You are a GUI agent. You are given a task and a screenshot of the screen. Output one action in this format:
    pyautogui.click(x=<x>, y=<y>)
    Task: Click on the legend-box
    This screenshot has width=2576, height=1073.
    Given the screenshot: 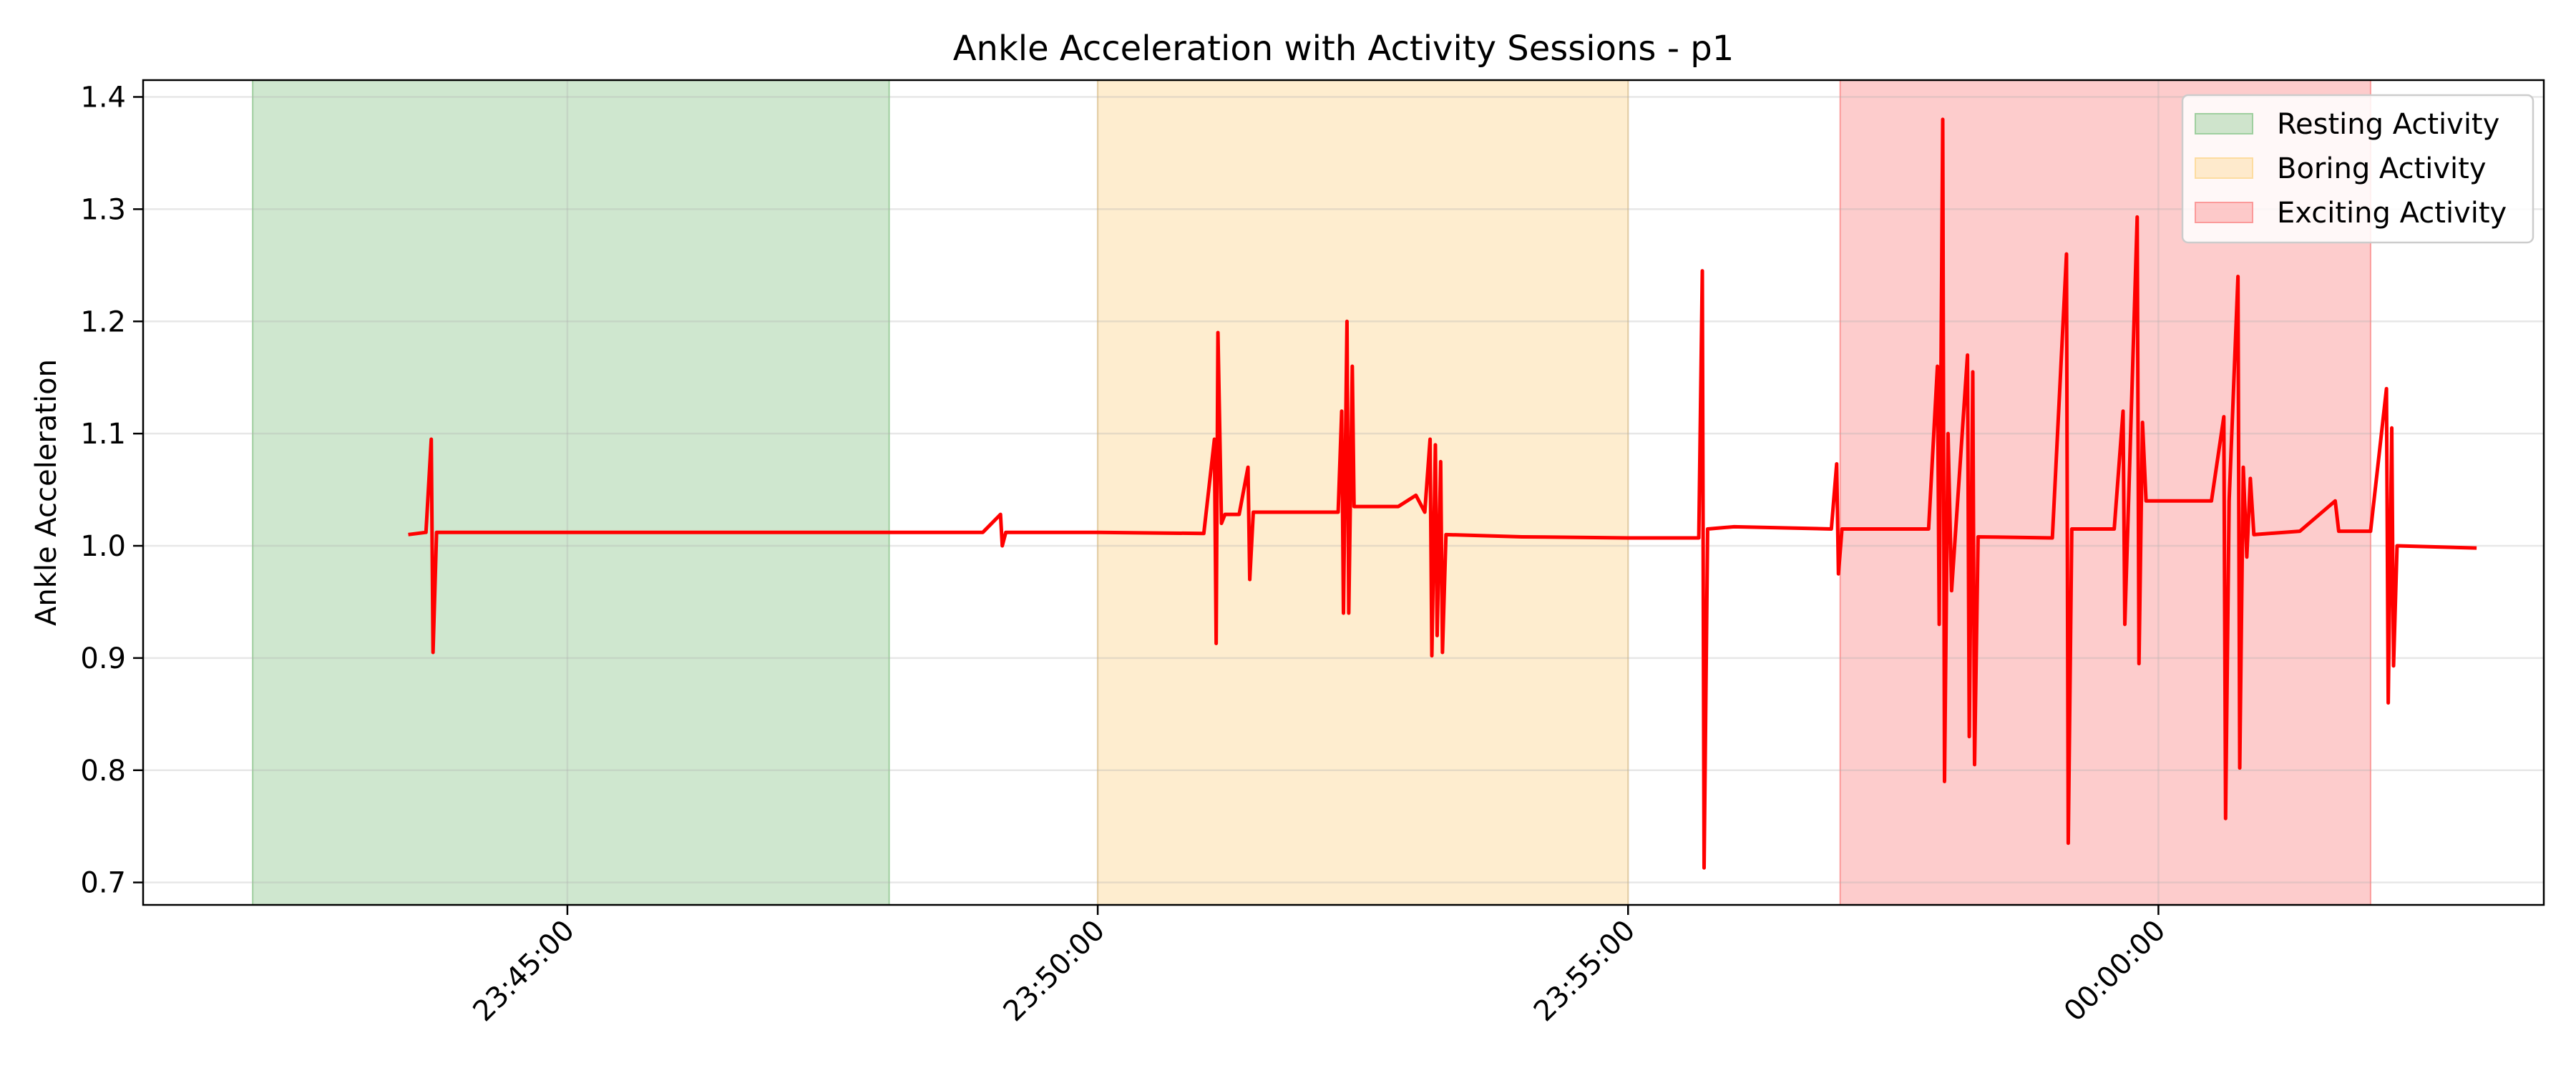 What is the action you would take?
    pyautogui.click(x=2357, y=169)
    